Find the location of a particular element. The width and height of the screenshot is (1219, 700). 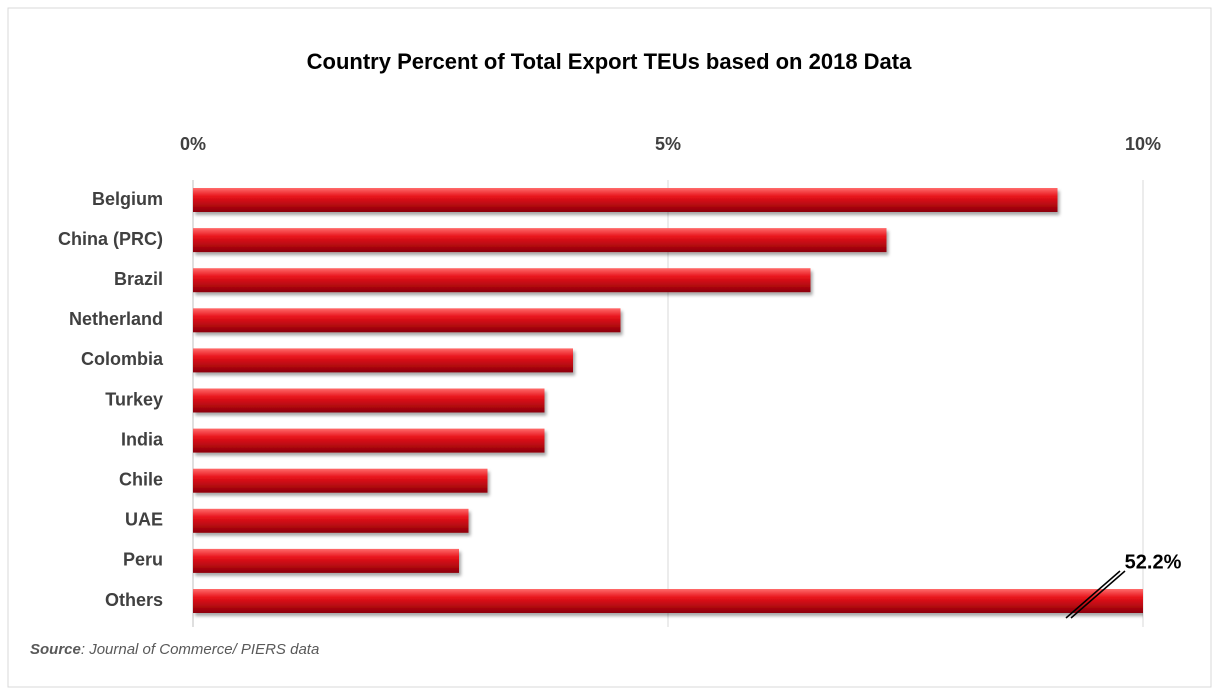

y-tick-label: Peru is located at coordinates (143, 560).